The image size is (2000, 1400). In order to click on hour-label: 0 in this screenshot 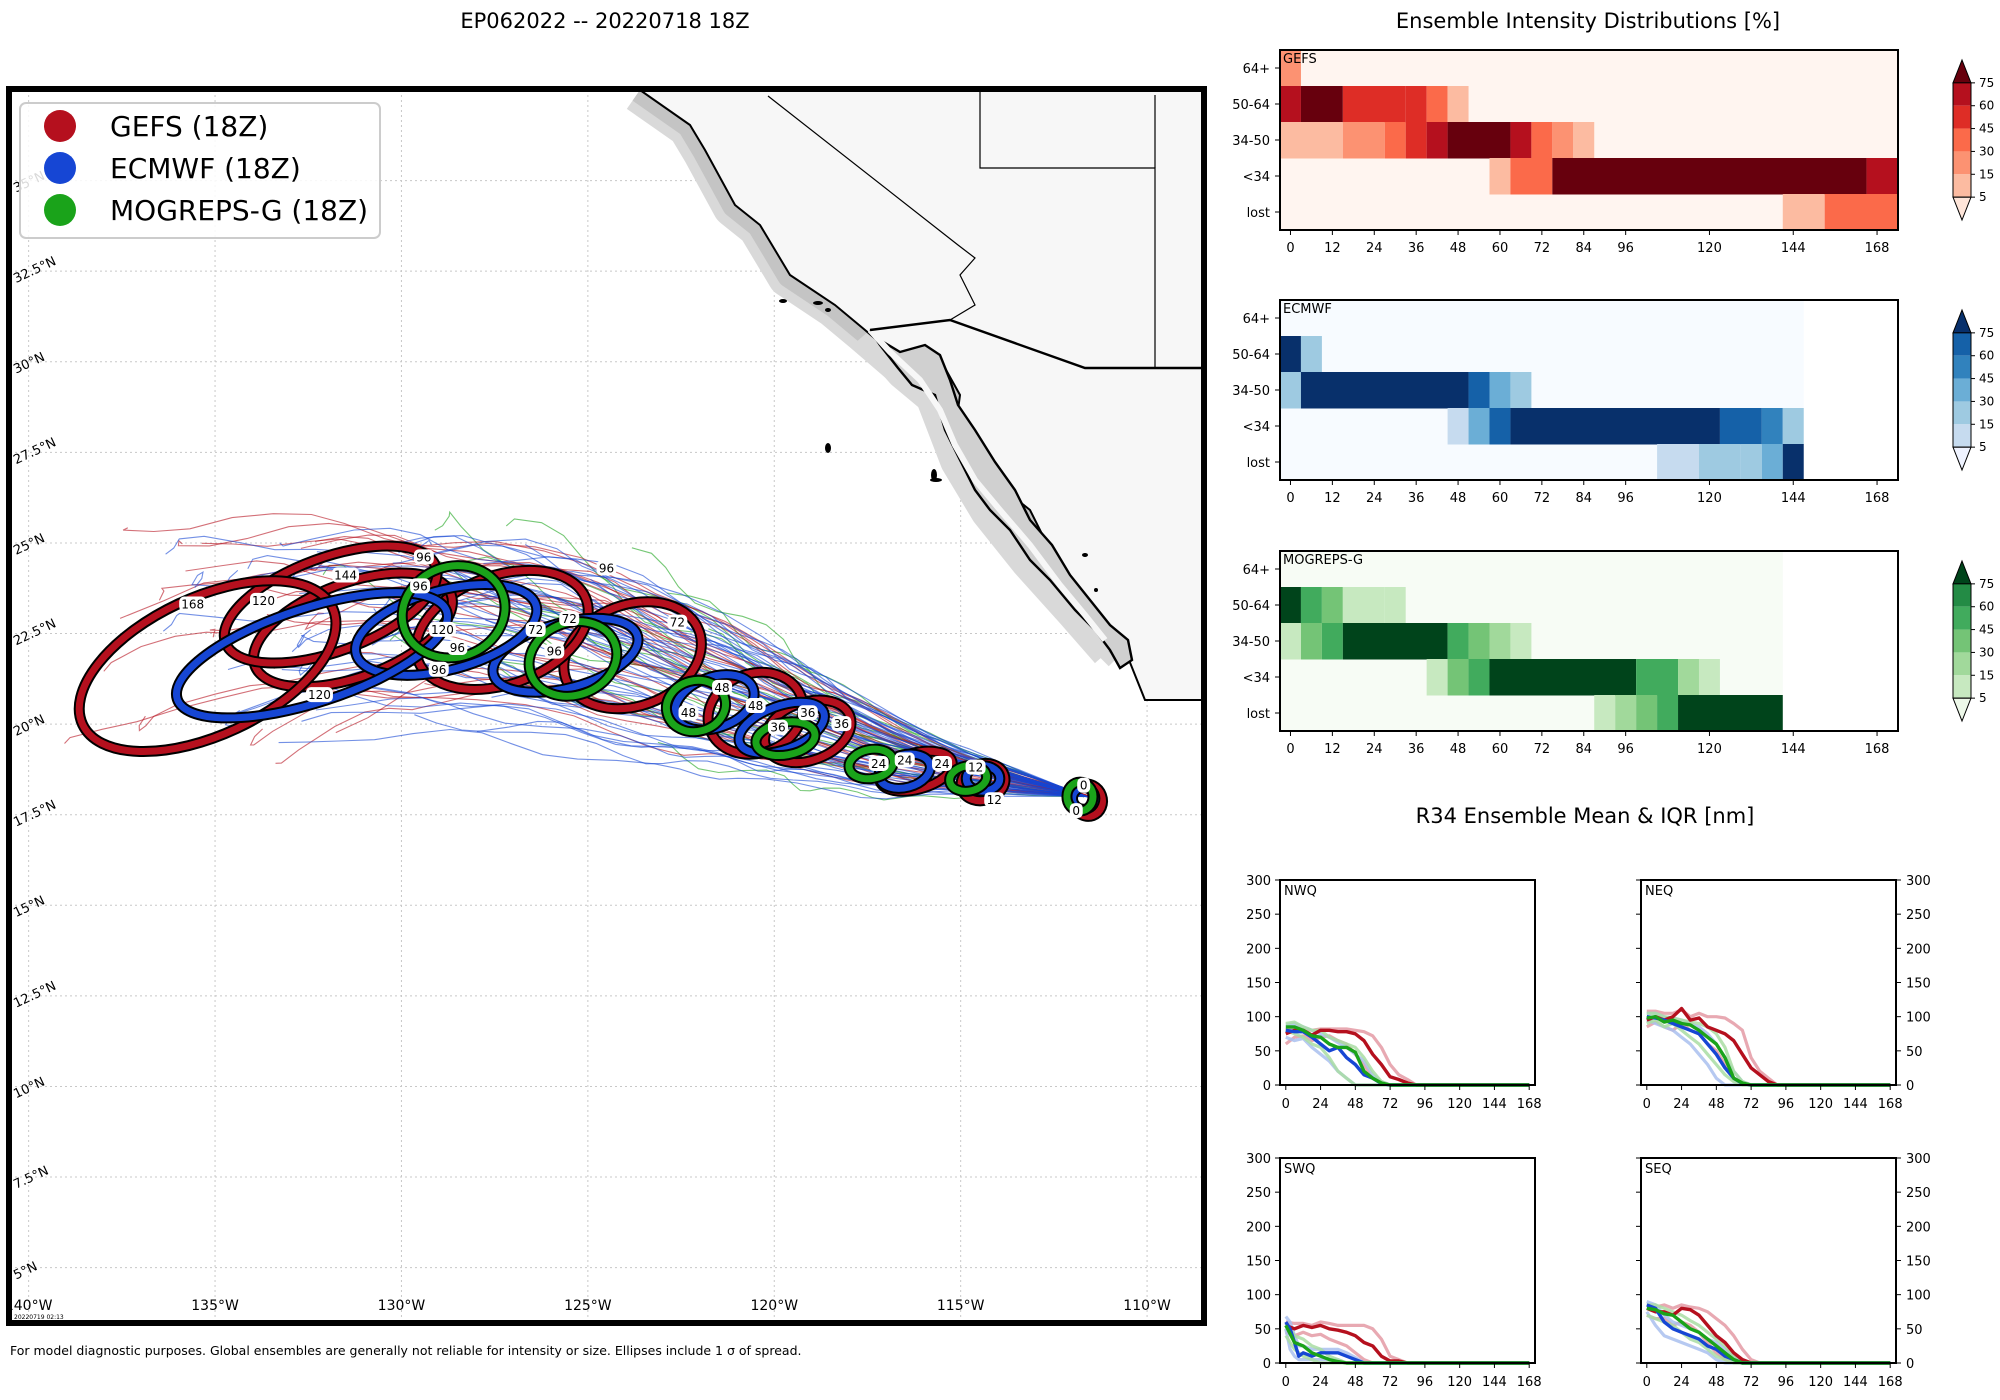, I will do `click(1076, 811)`.